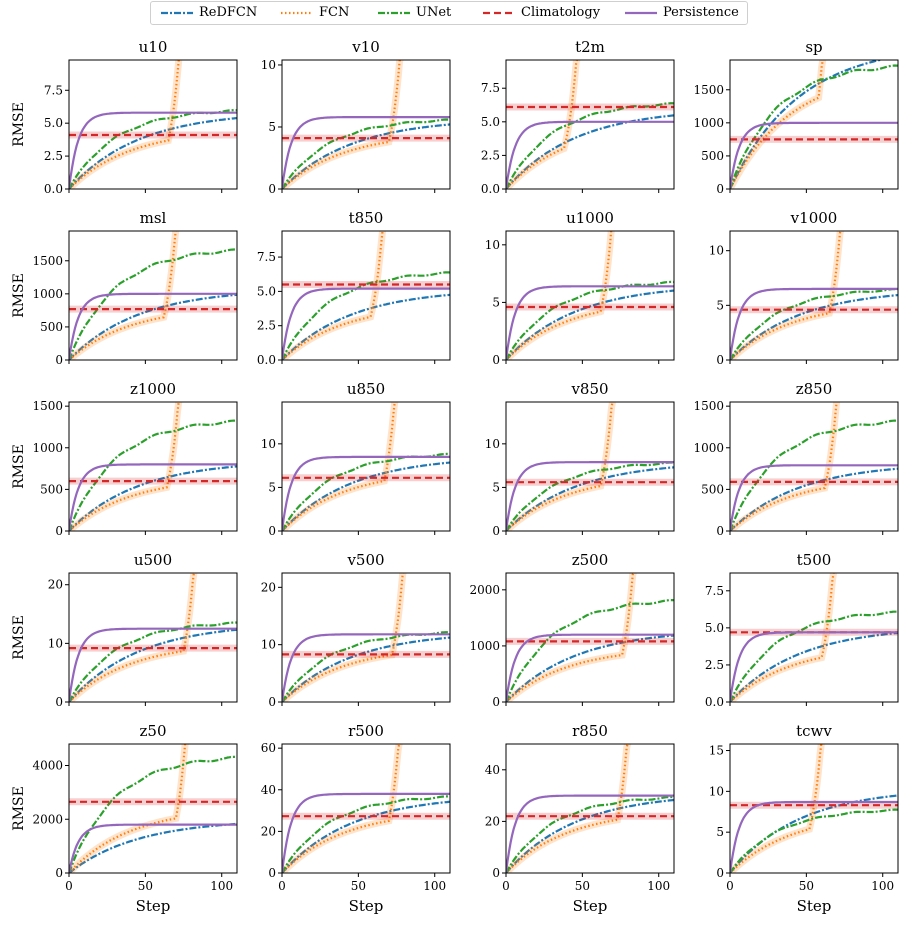  What do you see at coordinates (334, 12) in the screenshot?
I see `legend-label-fcn: FCN` at bounding box center [334, 12].